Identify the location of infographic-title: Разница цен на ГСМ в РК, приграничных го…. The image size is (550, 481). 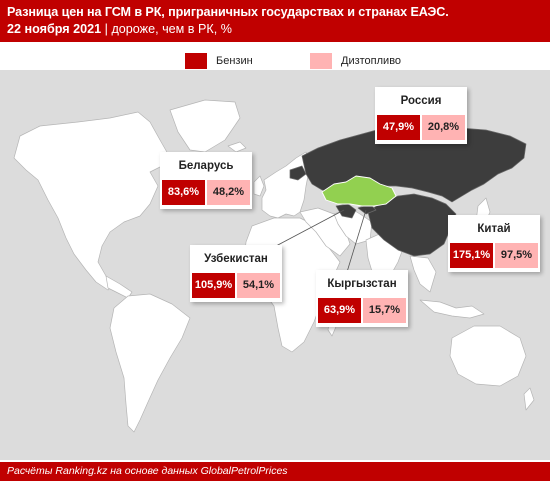
(228, 12).